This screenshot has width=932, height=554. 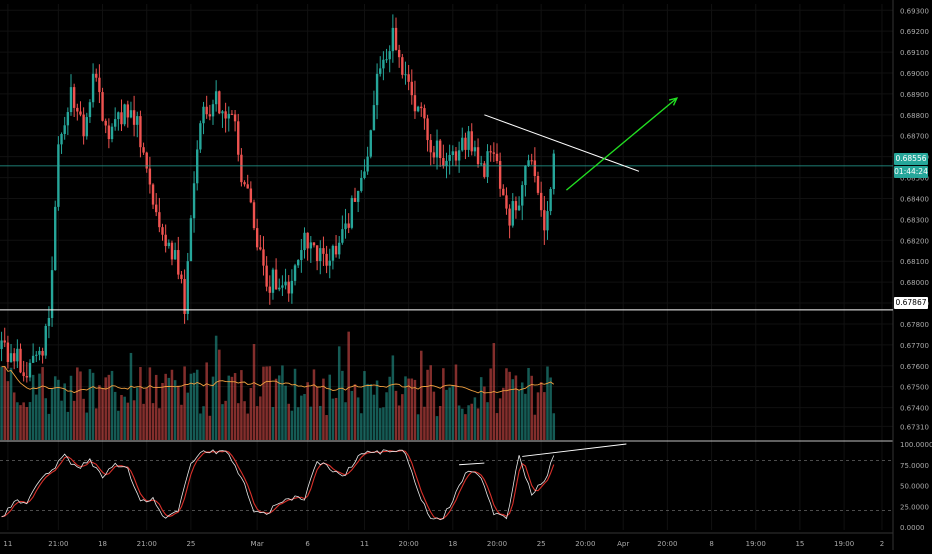 What do you see at coordinates (711, 544) in the screenshot?
I see `time-axis-tick-label: 8` at bounding box center [711, 544].